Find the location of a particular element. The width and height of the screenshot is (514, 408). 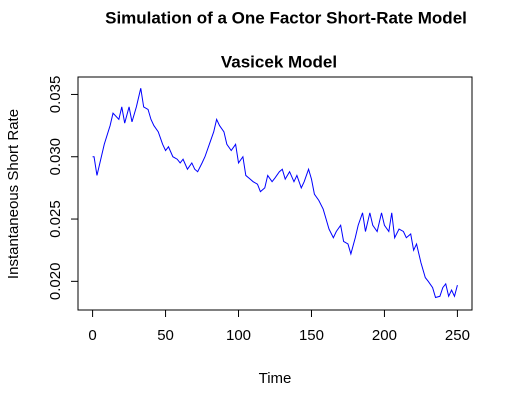

x-tick-label: 150 is located at coordinates (311, 335).